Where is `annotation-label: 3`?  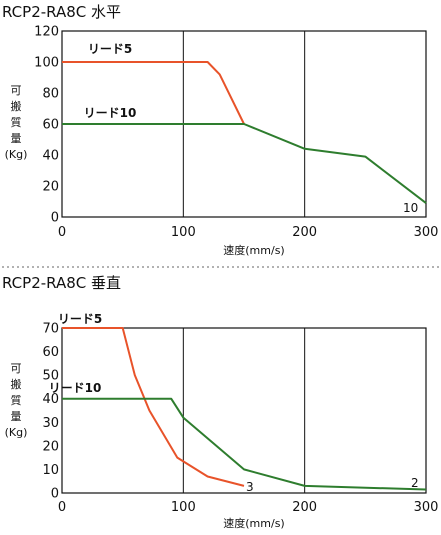
annotation-label: 3 is located at coordinates (250, 487).